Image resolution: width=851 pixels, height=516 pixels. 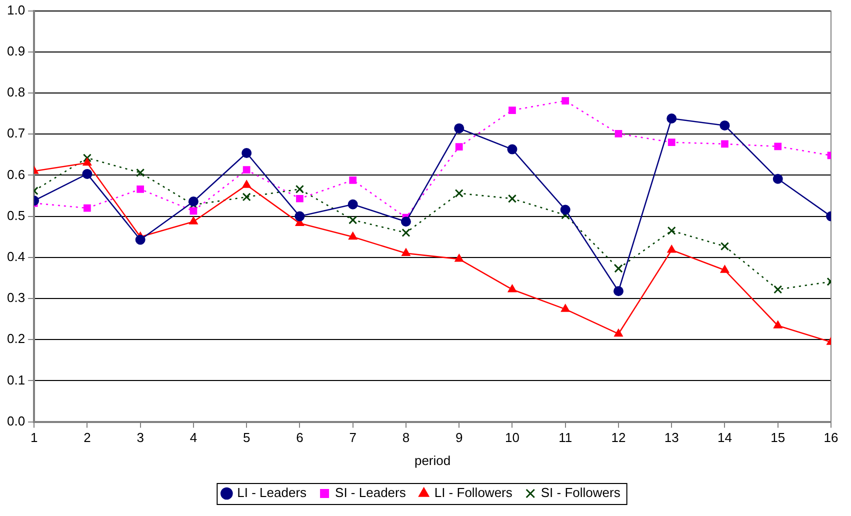 I want to click on y-tick-label: 0.0, so click(x=16, y=420).